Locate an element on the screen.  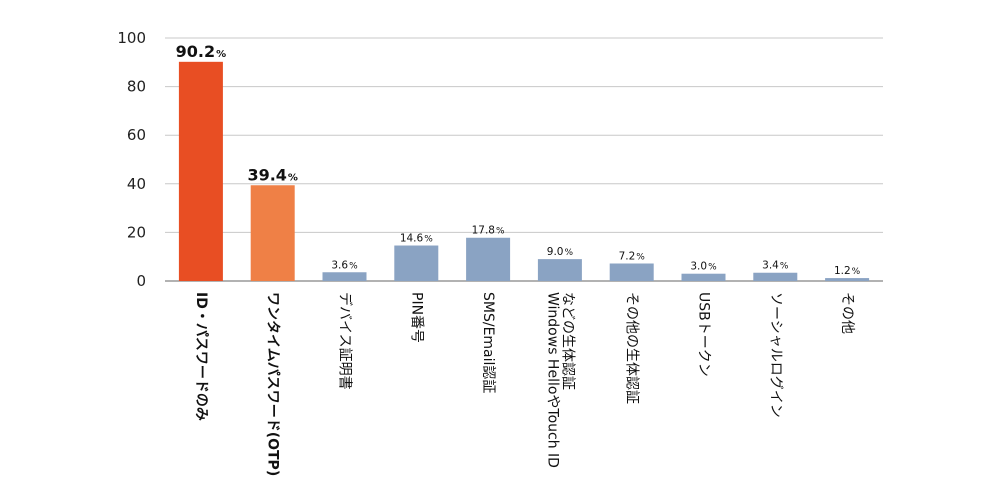
data-label-1: 90.2% is located at coordinates (201, 51).